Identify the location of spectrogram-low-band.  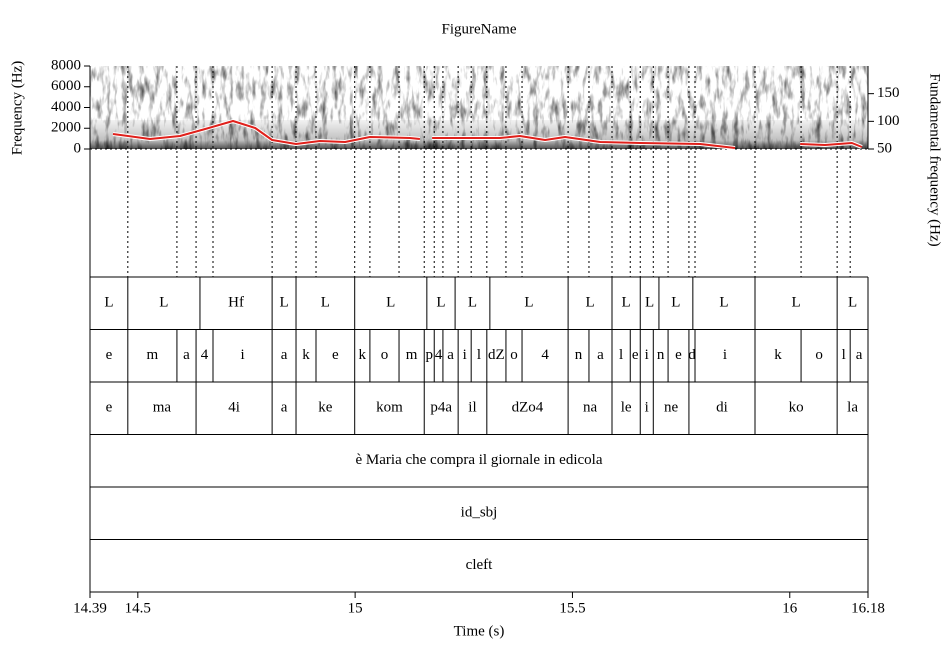
(479, 134).